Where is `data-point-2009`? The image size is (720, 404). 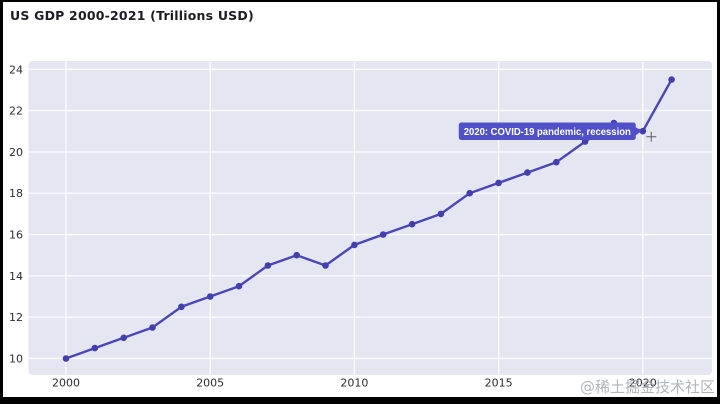
data-point-2009 is located at coordinates (325, 265).